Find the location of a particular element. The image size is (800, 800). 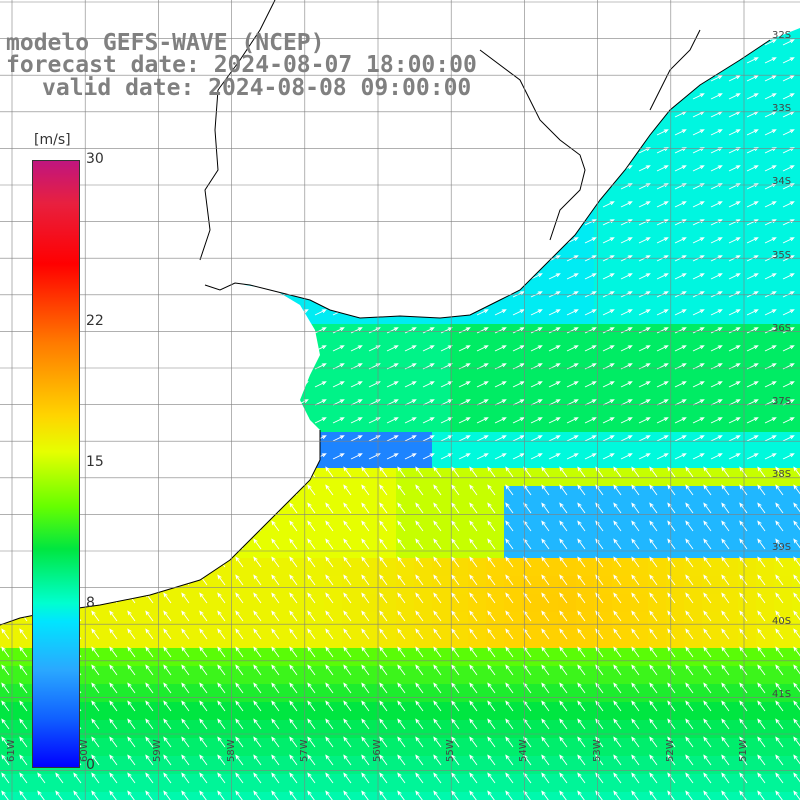

colorbar-tick-label: 30 is located at coordinates (95, 159).